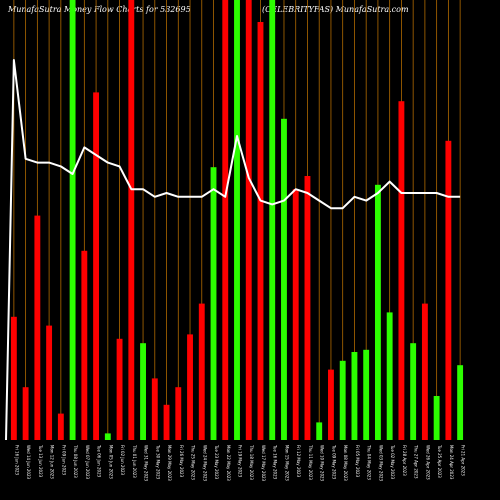  Describe the element at coordinates (451, 462) in the screenshot. I see `date-label: Mon 24 Apr 2023` at that location.